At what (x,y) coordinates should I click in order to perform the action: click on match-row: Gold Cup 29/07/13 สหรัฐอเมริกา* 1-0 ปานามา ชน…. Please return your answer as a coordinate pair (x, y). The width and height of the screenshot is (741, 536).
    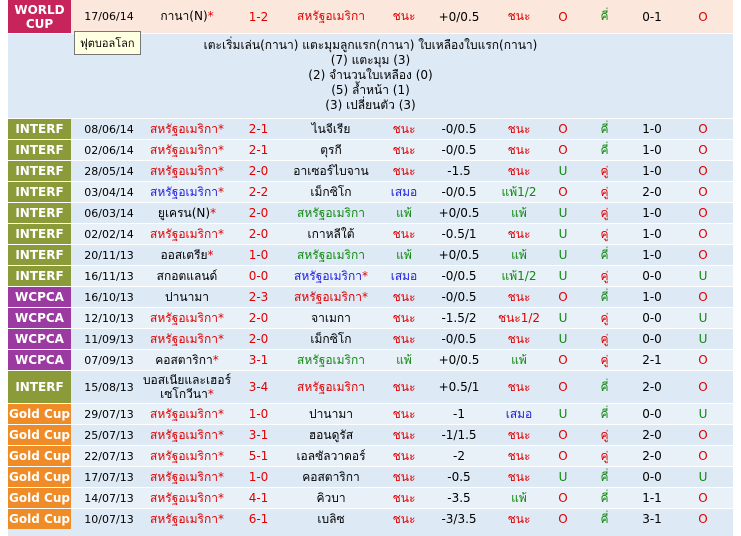
    Looking at the image, I should click on (370, 414).